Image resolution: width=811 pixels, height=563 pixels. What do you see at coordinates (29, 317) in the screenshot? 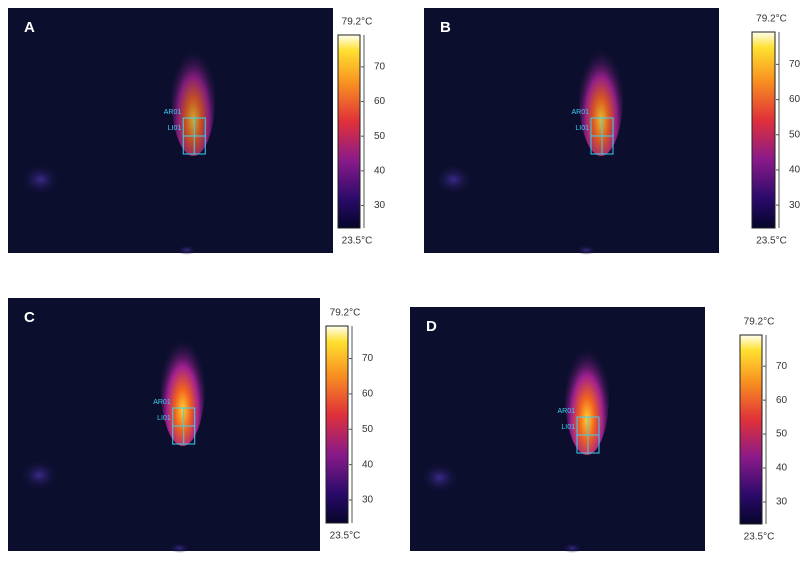
I see `panel-label: C` at bounding box center [29, 317].